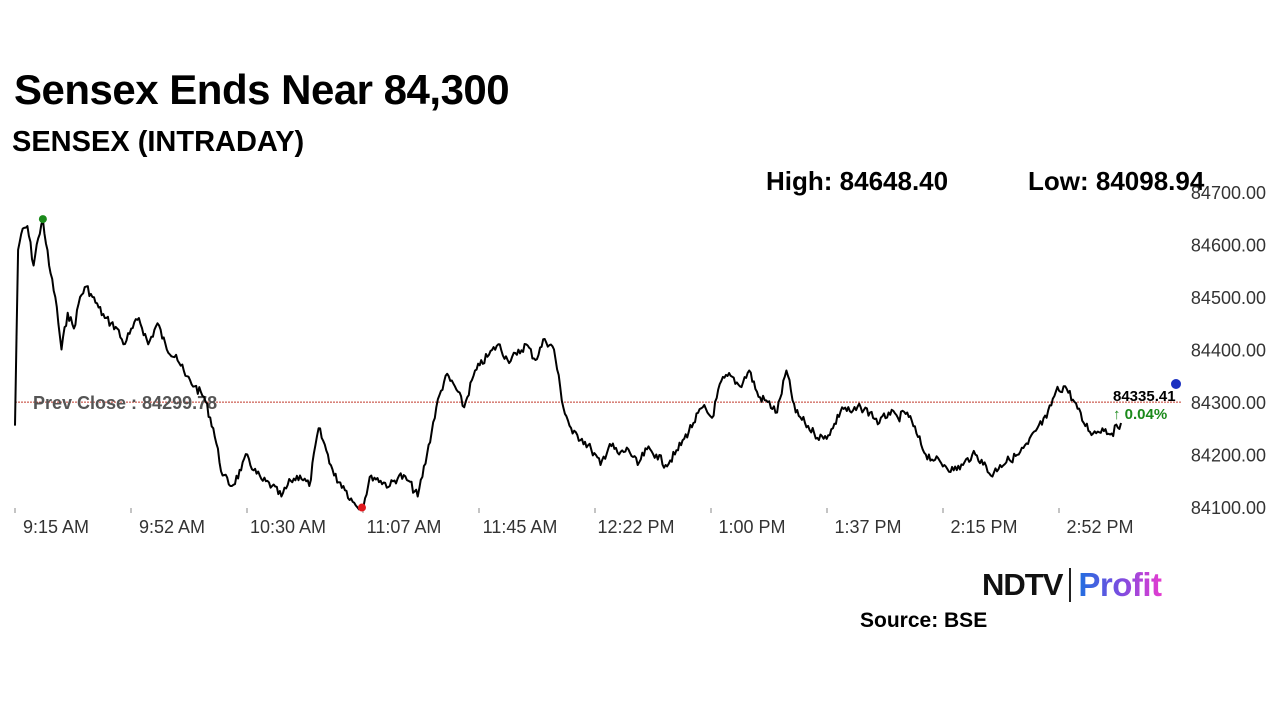 The height and width of the screenshot is (720, 1280). Describe the element at coordinates (361, 507) in the screenshot. I see `low-point-marker` at that location.